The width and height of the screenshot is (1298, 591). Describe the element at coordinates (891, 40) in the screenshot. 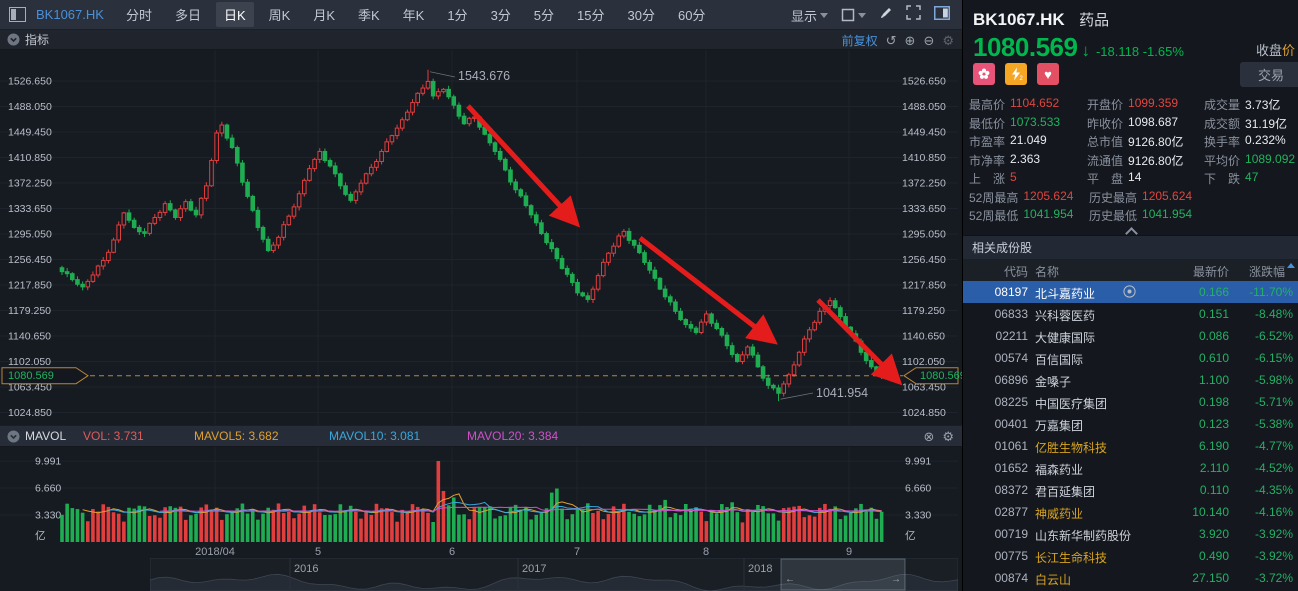

I see `undo-icon: ↺` at that location.